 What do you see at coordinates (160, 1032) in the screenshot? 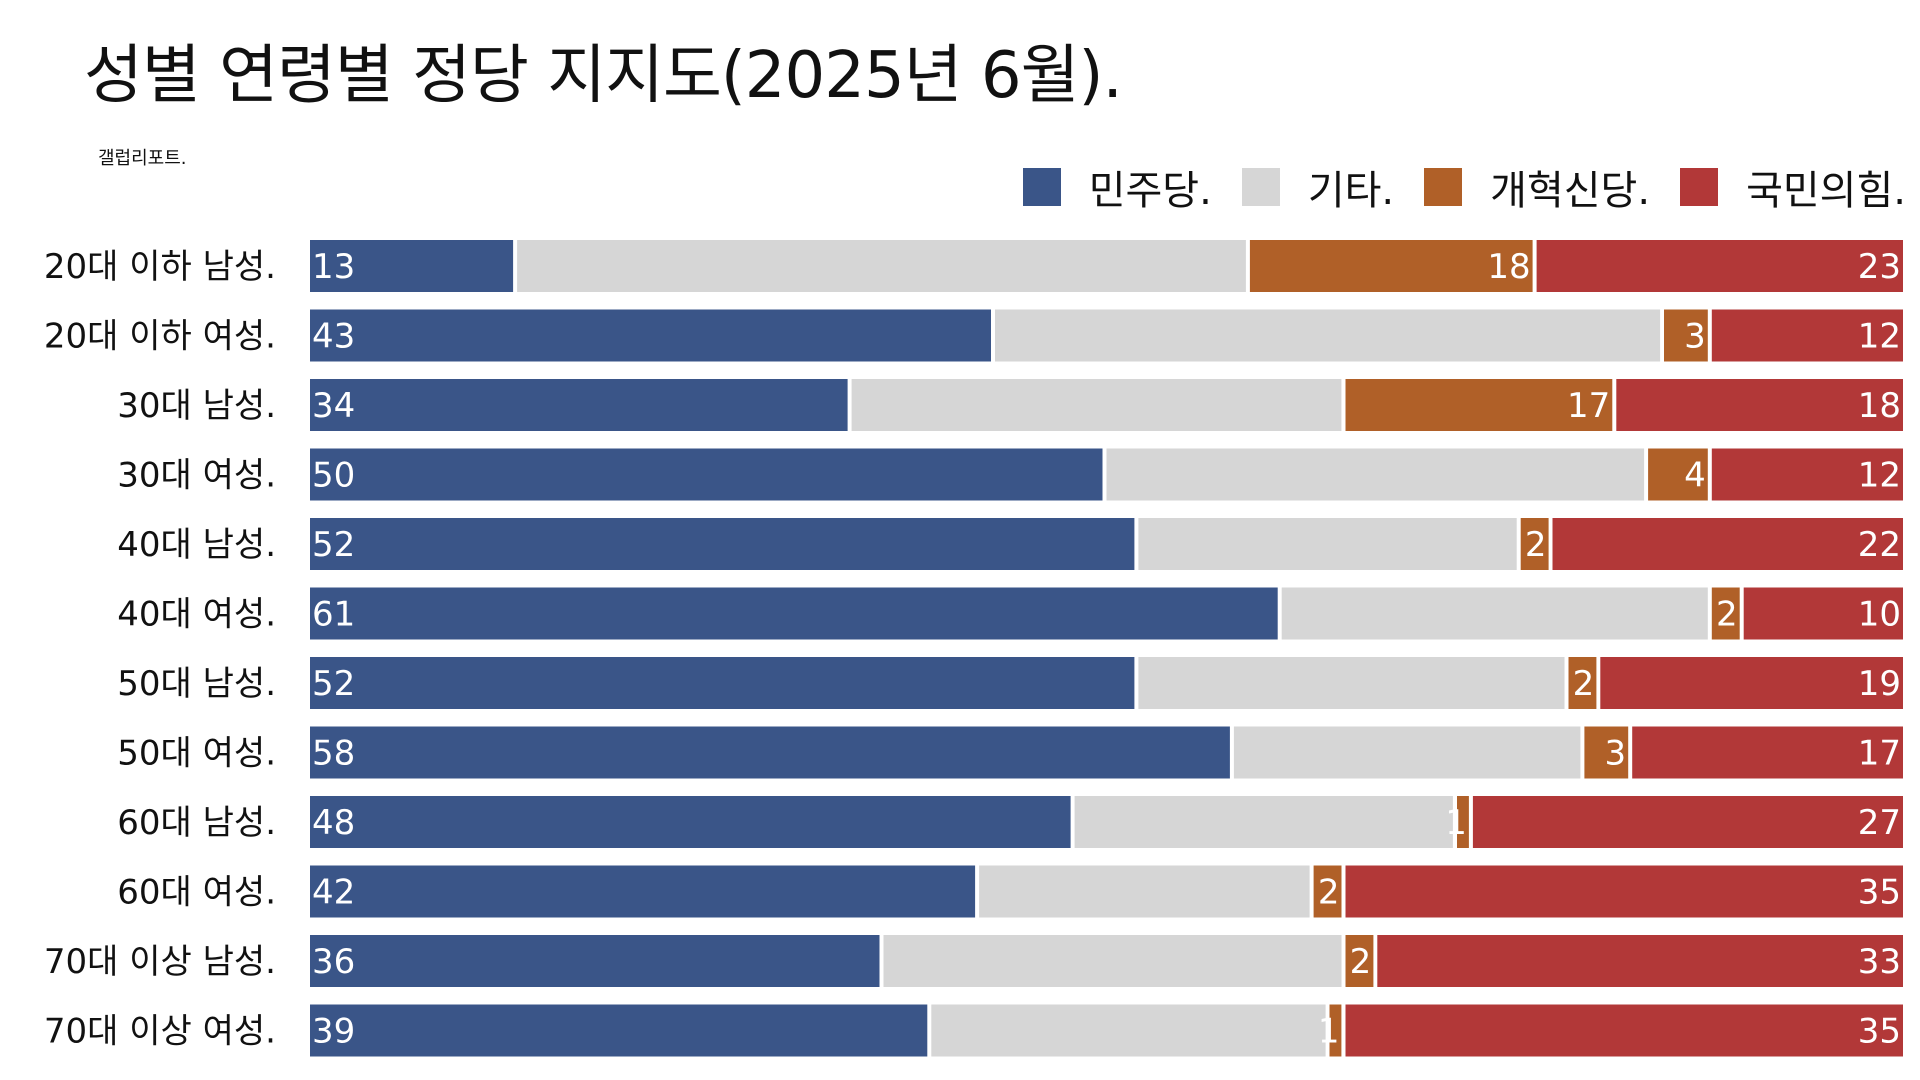
I see `row-label: 70대 이상 여성.` at bounding box center [160, 1032].